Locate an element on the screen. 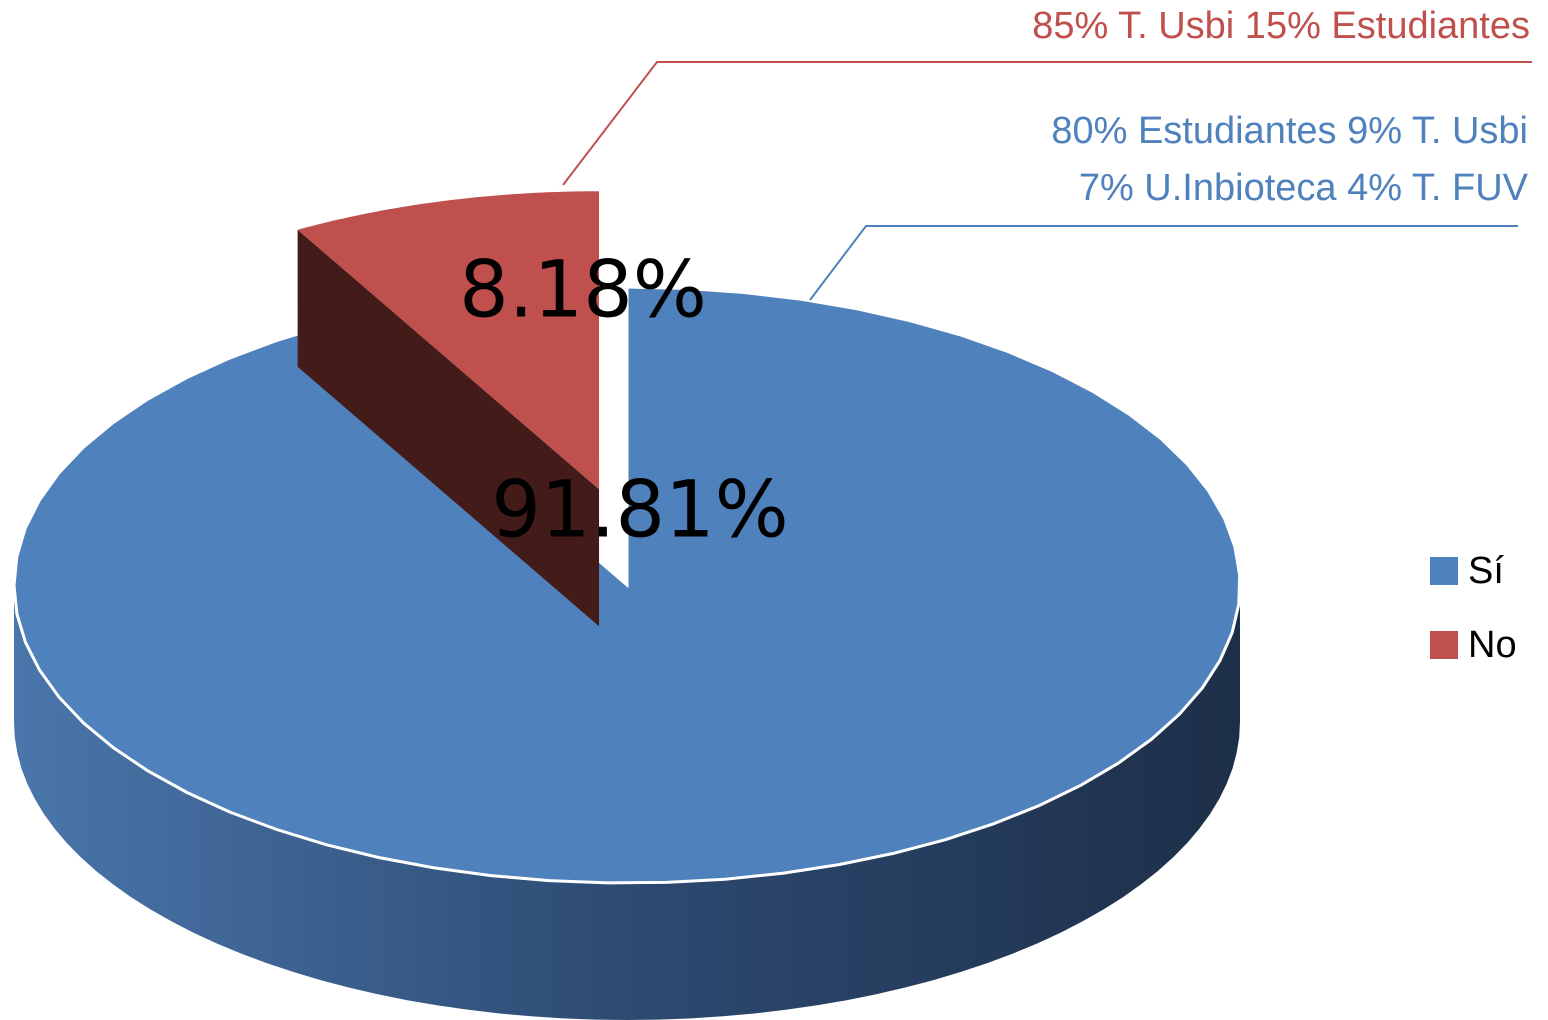 The width and height of the screenshot is (1548, 1020). annotation: 80% Estudiantes 9% T. Usbi is located at coordinates (1289, 131).